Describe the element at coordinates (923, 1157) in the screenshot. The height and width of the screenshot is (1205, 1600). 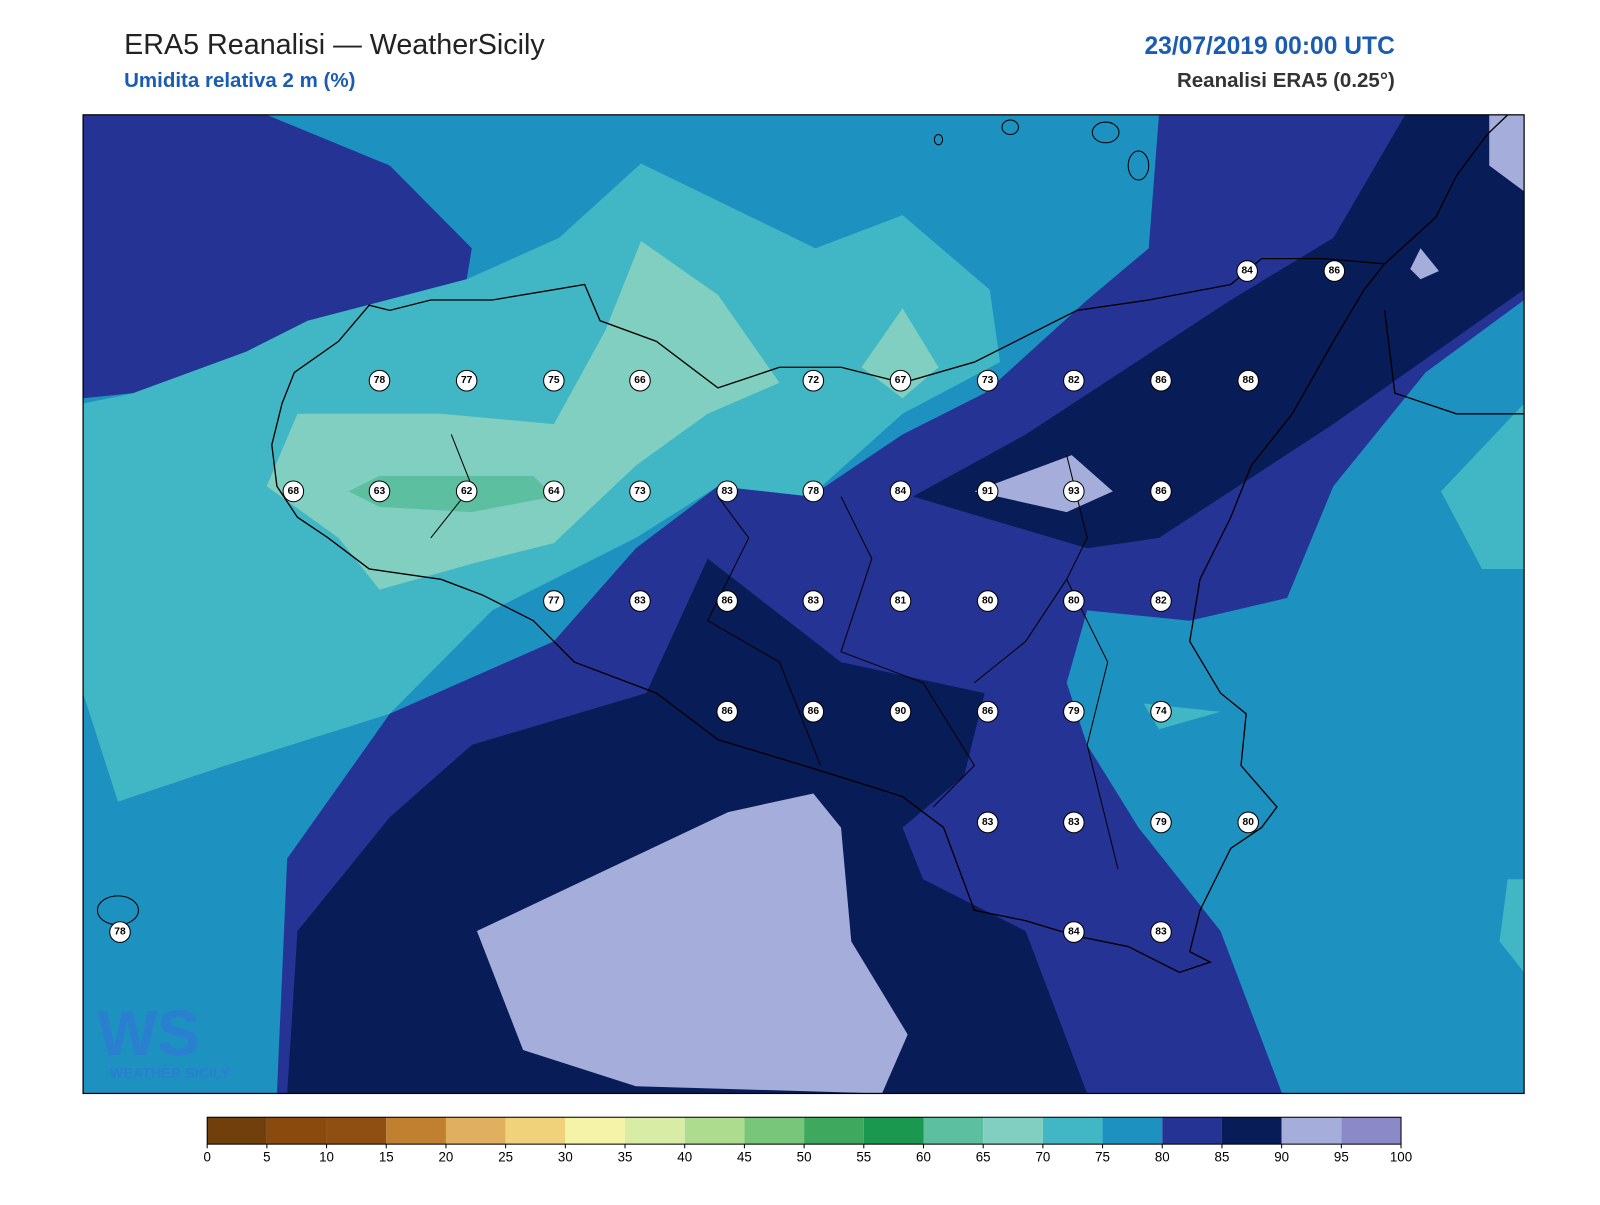
I see `colorbar-tick-label: 60` at that location.